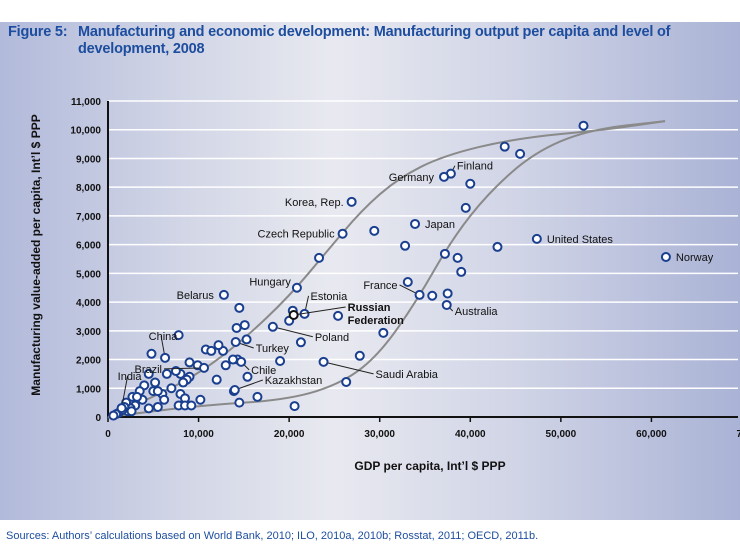  What do you see at coordinates (738, 434) in the screenshot?
I see `x-tick-label: 70` at bounding box center [738, 434].